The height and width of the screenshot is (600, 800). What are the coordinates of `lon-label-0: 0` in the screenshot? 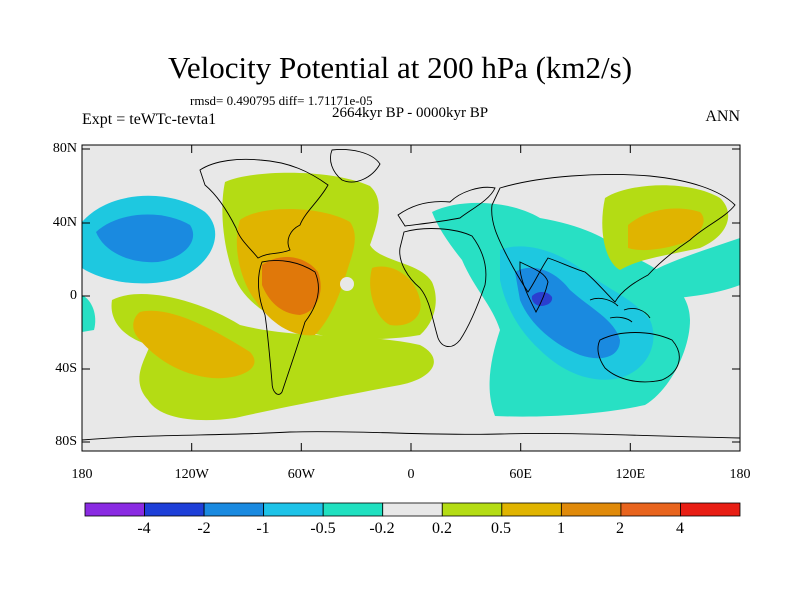 It's located at (411, 474).